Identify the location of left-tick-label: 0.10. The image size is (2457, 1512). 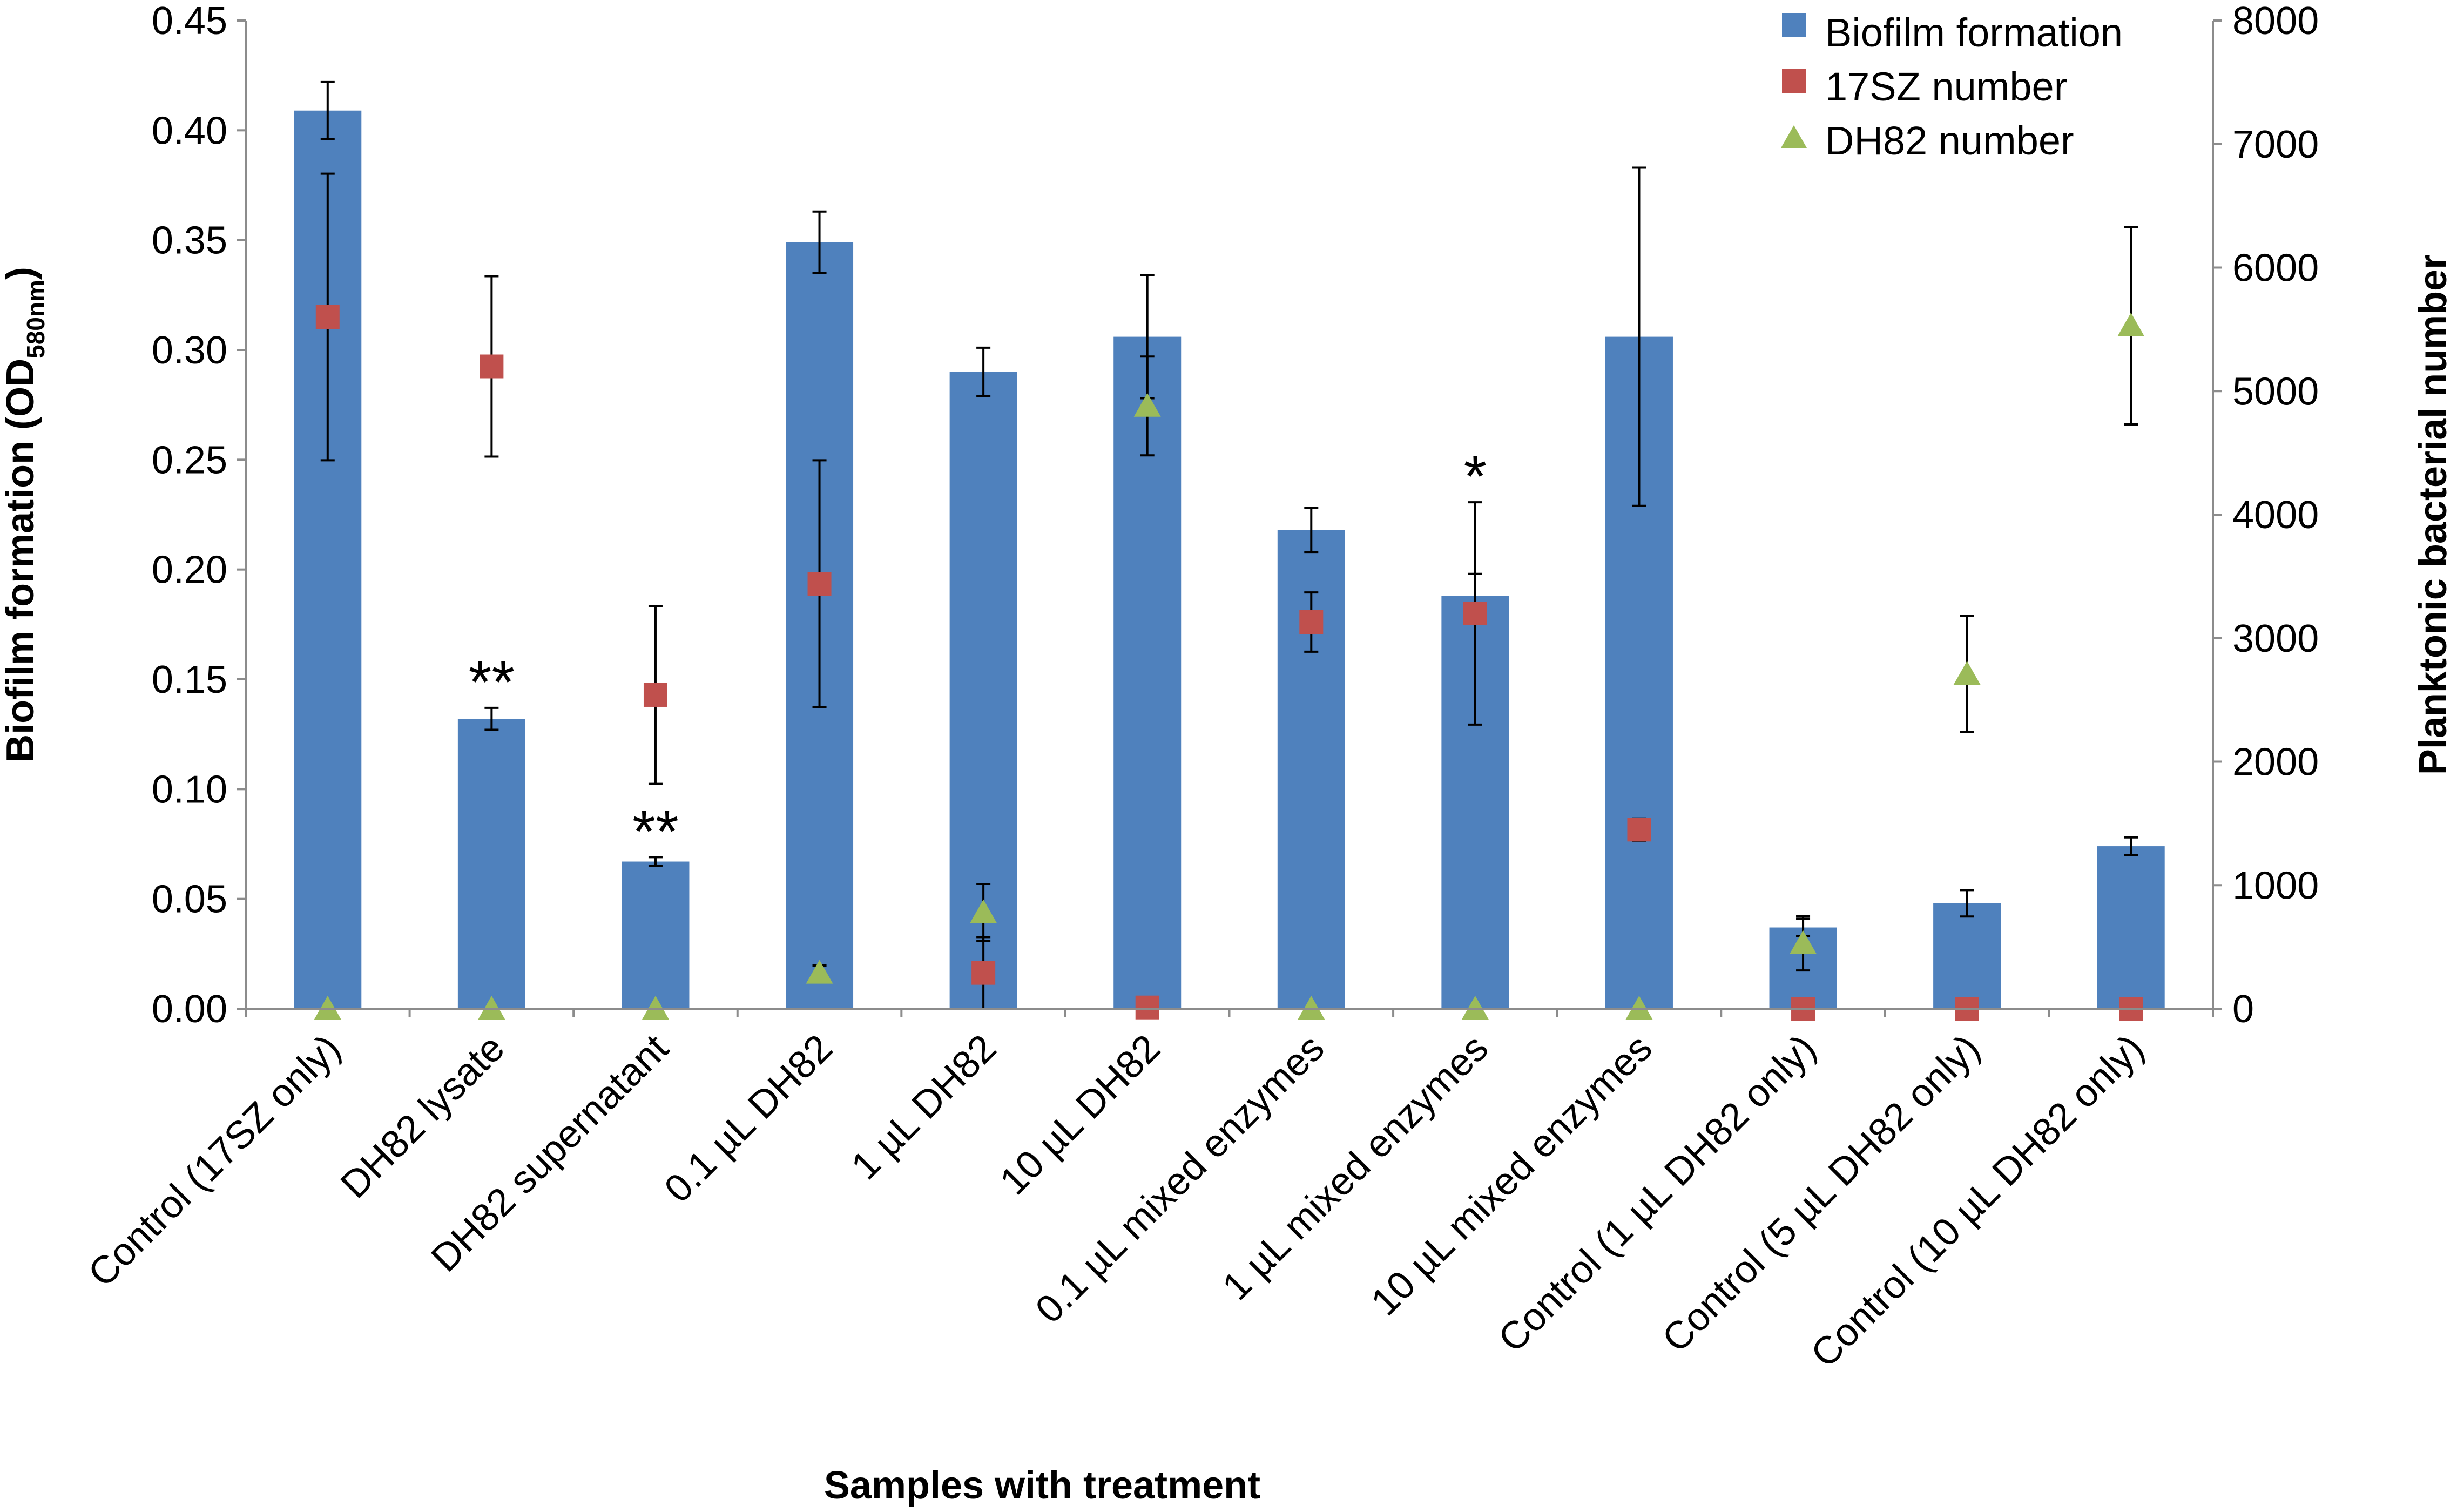
(189, 789).